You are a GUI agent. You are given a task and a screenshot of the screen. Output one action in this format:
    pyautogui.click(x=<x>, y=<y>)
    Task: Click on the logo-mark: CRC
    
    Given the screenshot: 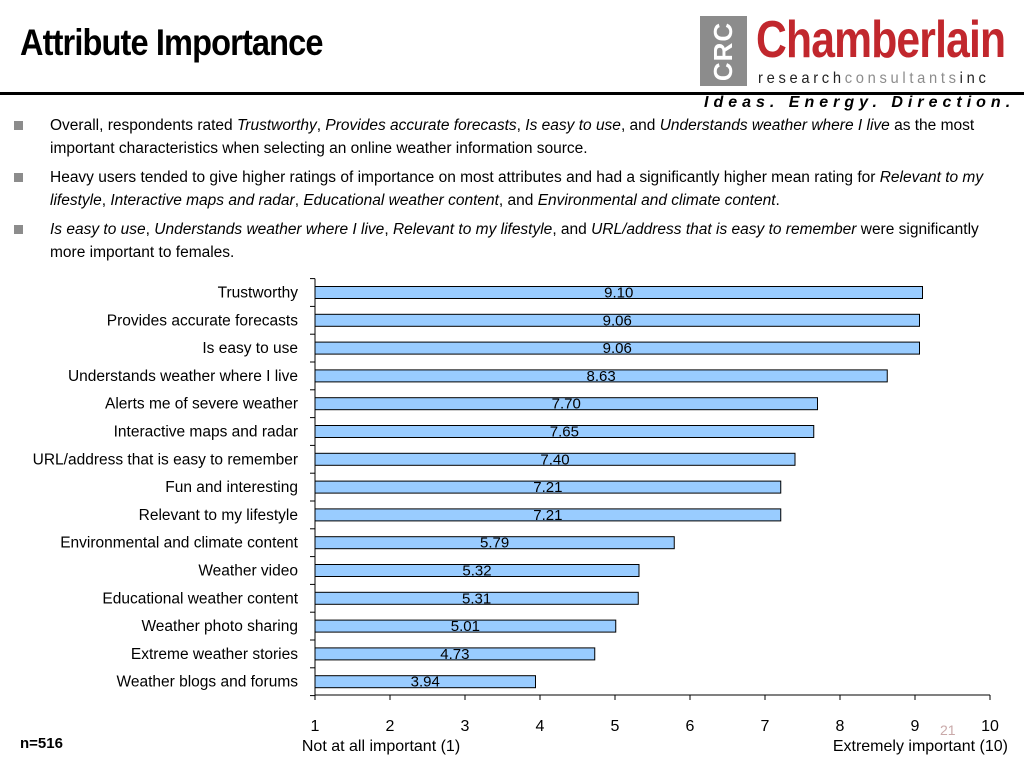 What is the action you would take?
    pyautogui.click(x=723, y=51)
    